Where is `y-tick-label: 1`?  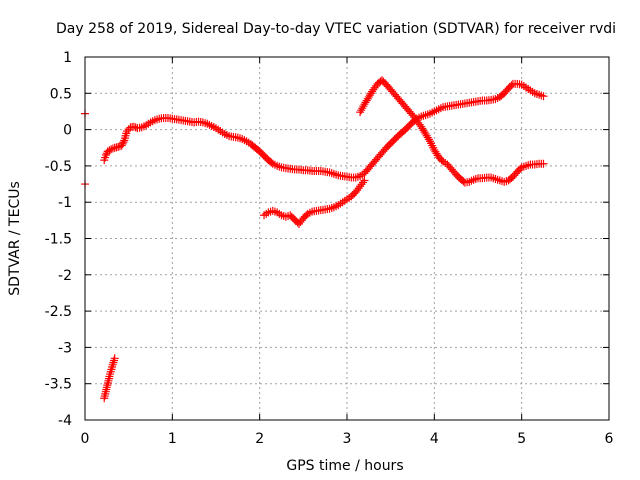 y-tick-label: 1 is located at coordinates (67, 58).